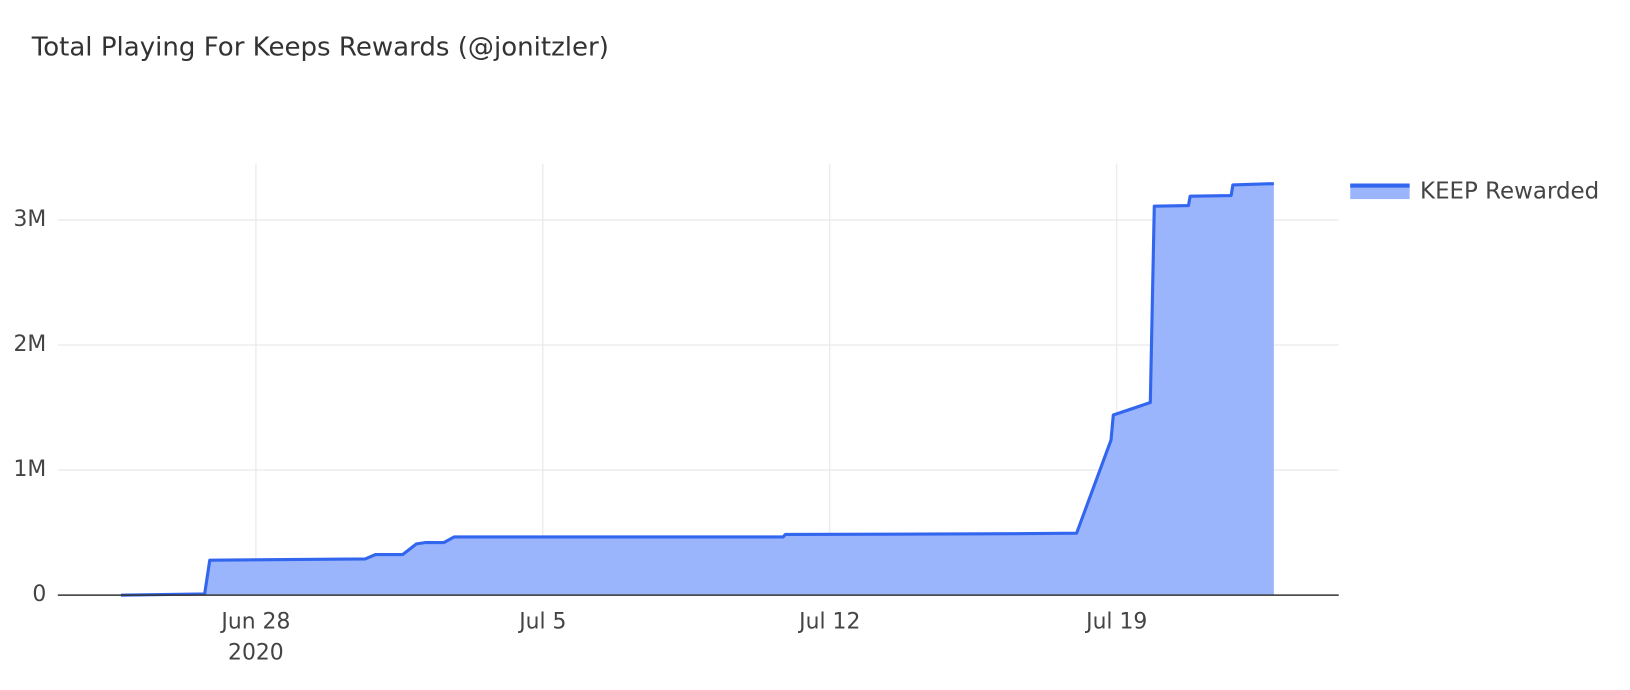  What do you see at coordinates (256, 653) in the screenshot?
I see `x-tick-sublabel: 2020` at bounding box center [256, 653].